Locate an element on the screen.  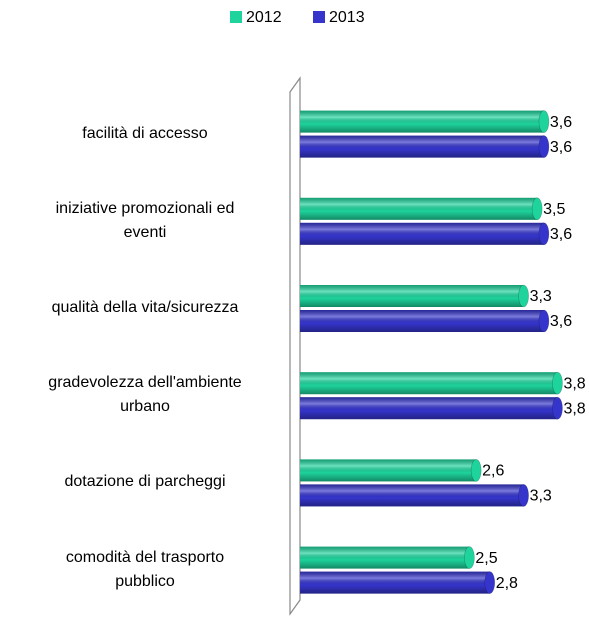
legend-label: 2012 is located at coordinates (264, 17).